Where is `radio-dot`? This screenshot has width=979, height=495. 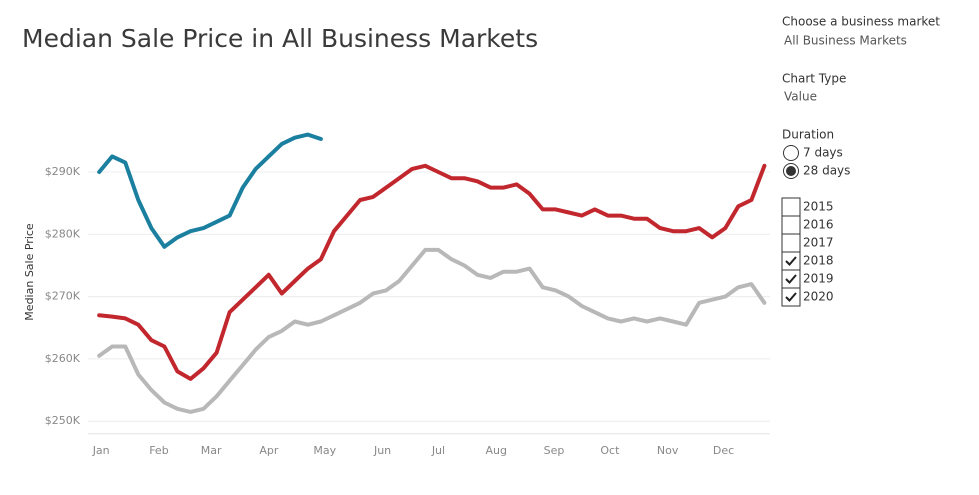
radio-dot is located at coordinates (791, 171).